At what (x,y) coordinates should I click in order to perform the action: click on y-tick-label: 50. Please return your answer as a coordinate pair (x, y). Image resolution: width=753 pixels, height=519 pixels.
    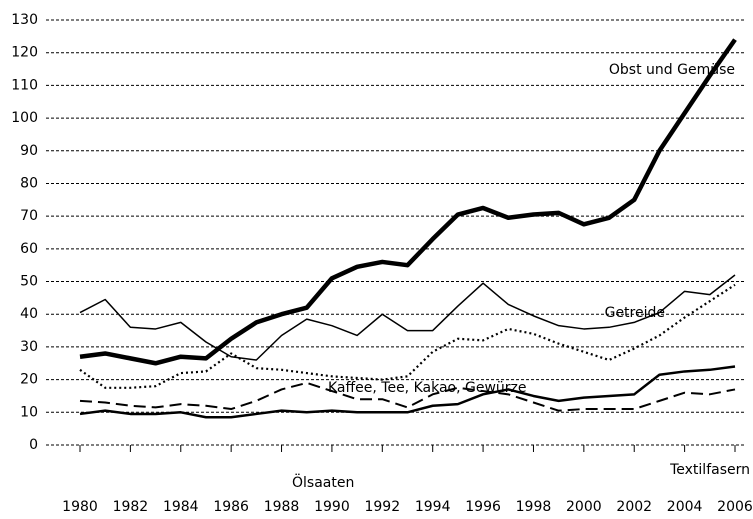
    Looking at the image, I should click on (29, 282).